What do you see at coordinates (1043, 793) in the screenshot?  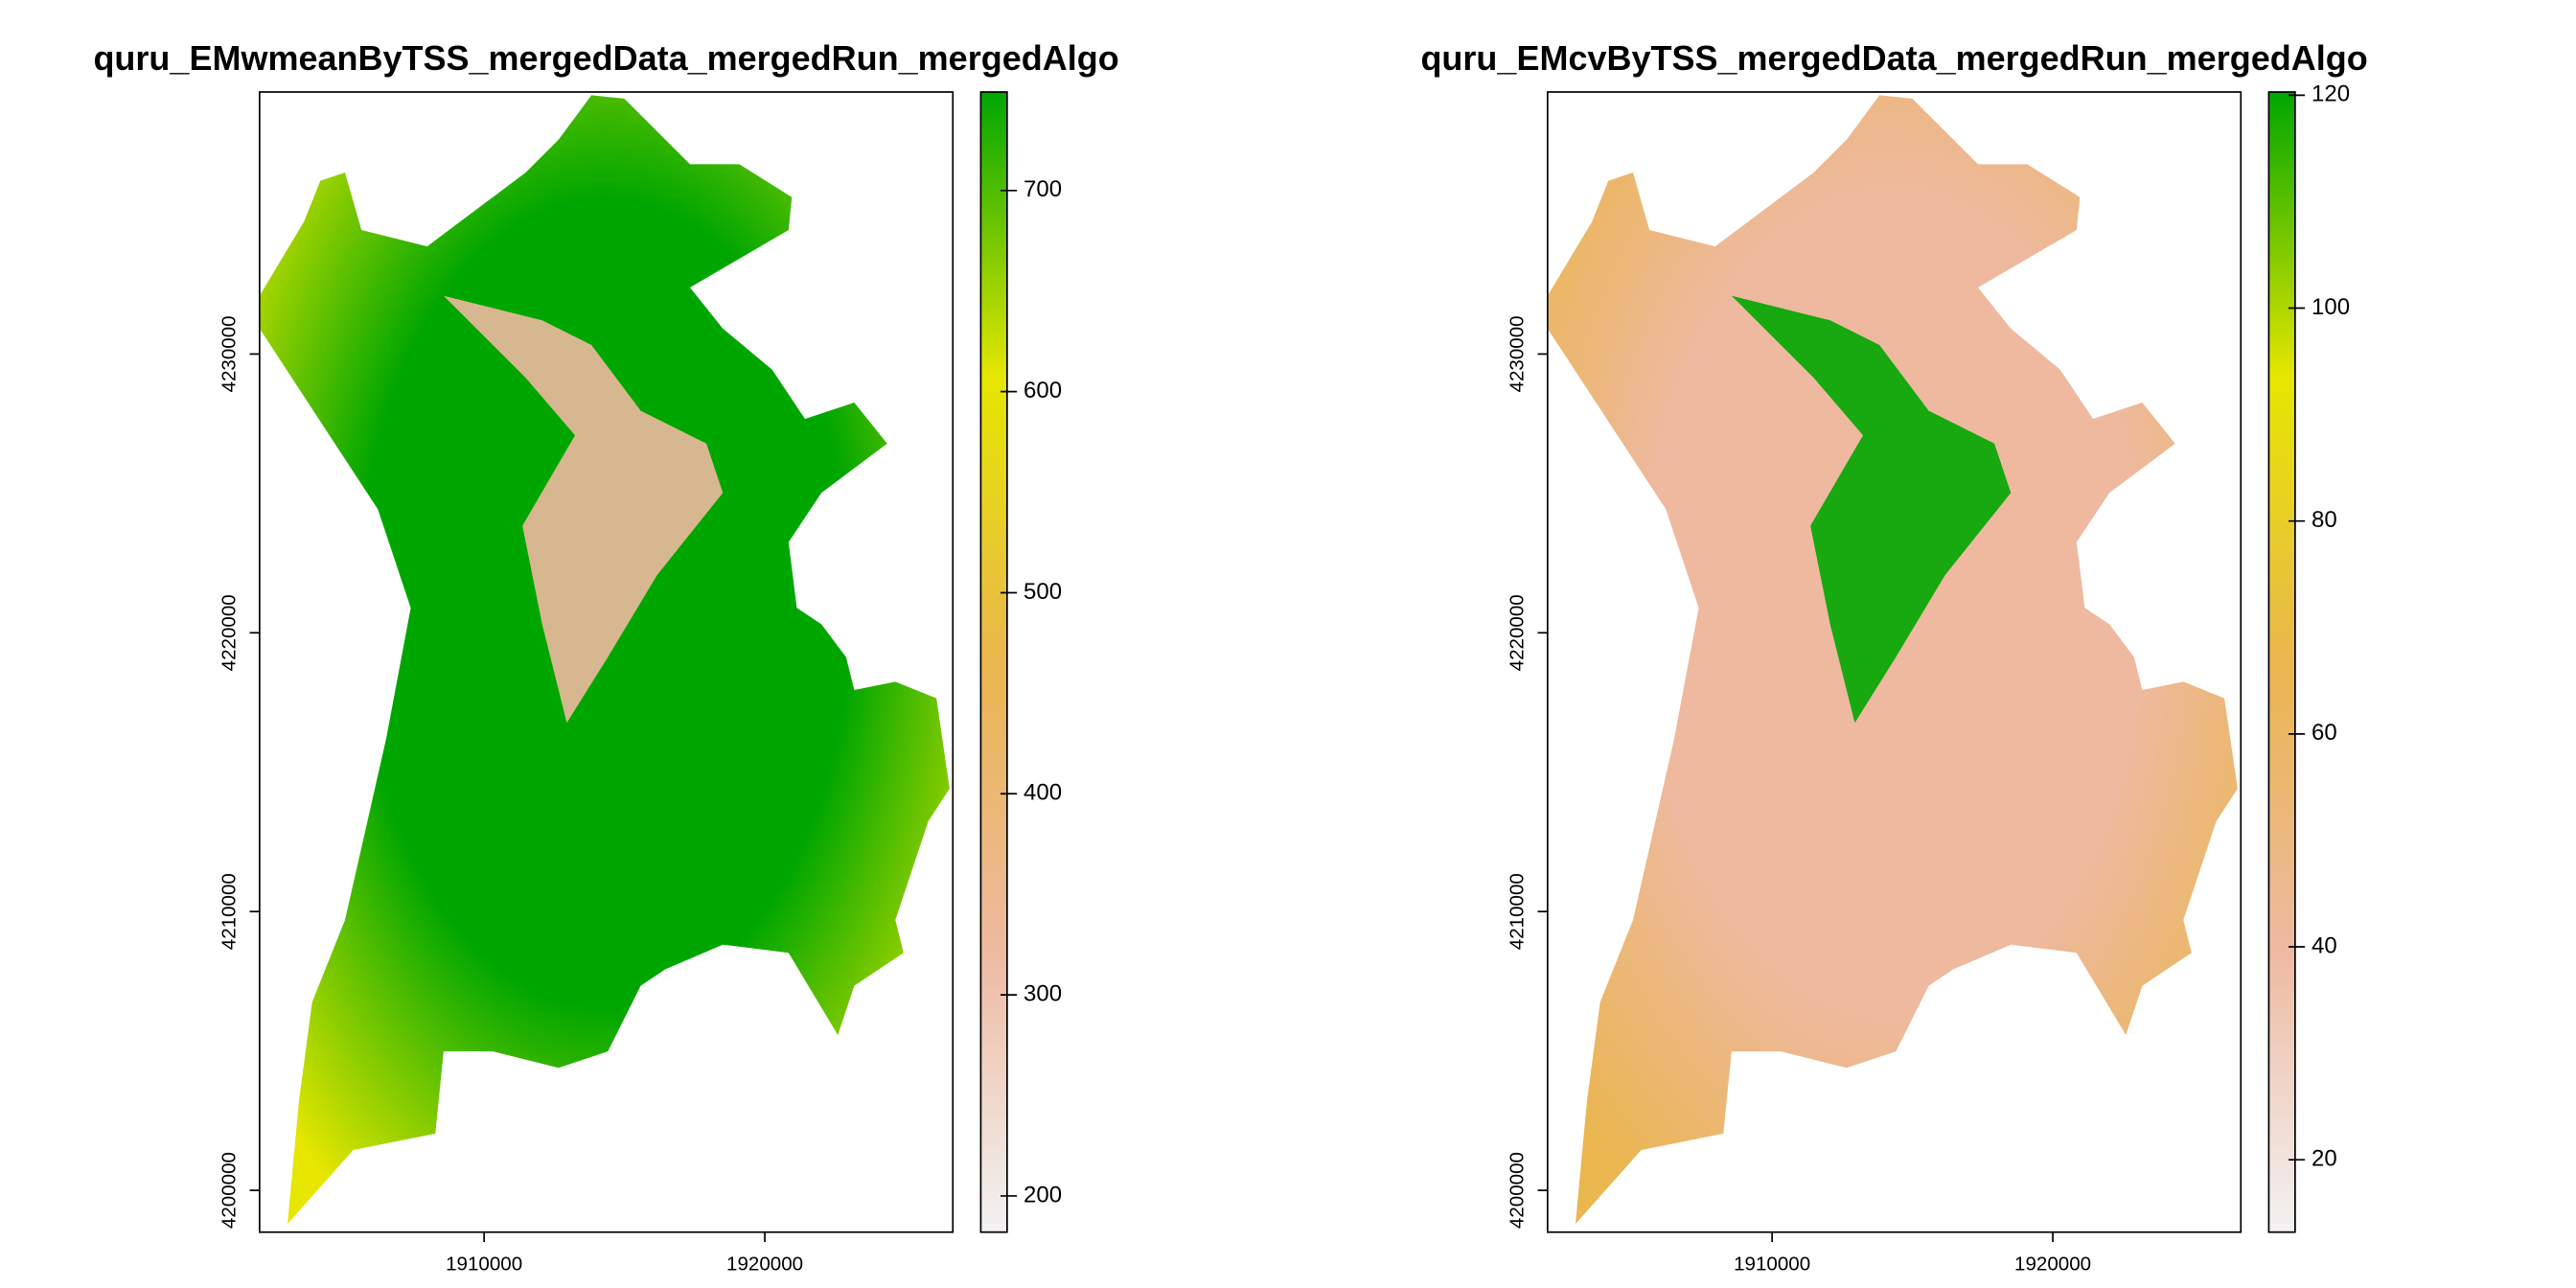 I see `colorbar-tick-label: 400` at bounding box center [1043, 793].